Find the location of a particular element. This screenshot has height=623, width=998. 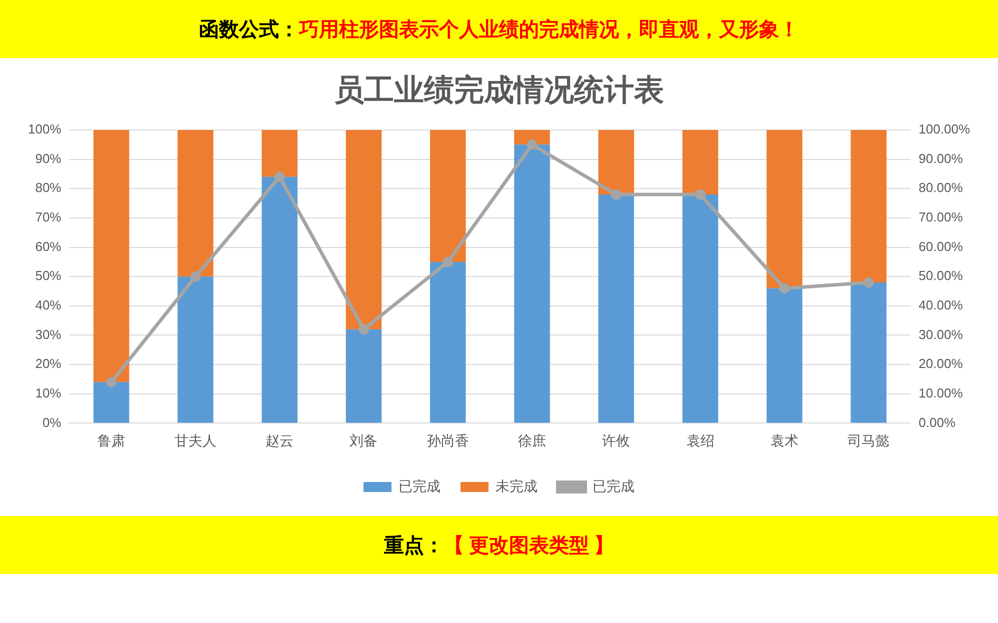

text: 函数公式： is located at coordinates (249, 30).